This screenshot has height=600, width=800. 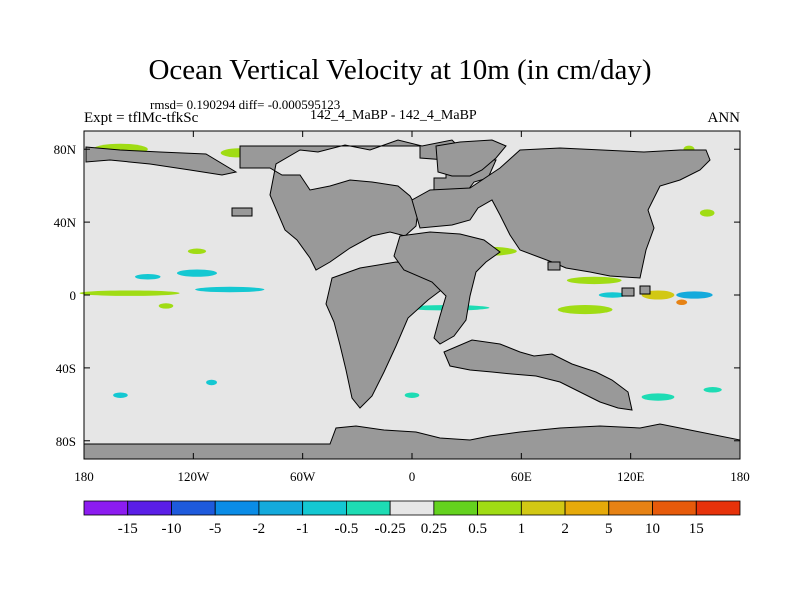 I want to click on y-tick-label: 0, so click(x=73, y=295).